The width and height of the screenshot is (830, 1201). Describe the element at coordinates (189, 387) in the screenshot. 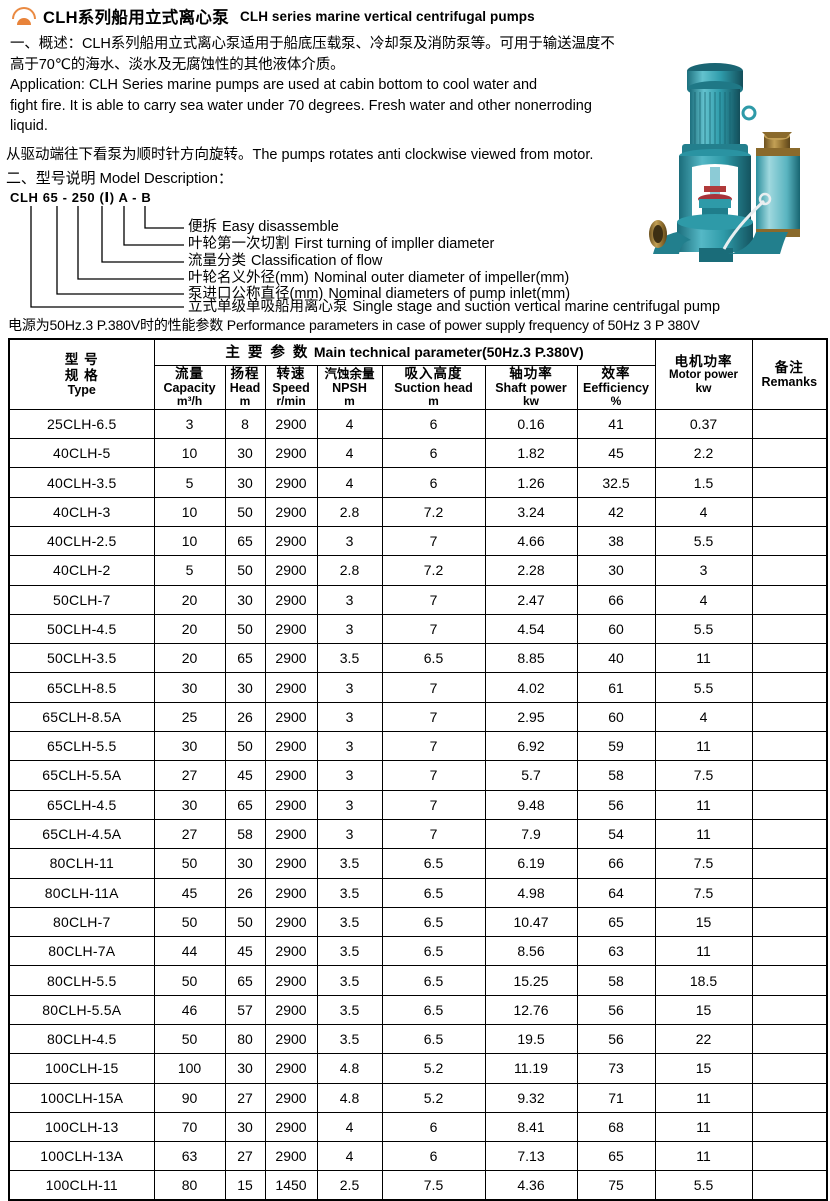

I see `column-header-capacity: 流量 Capacity m³/h` at that location.